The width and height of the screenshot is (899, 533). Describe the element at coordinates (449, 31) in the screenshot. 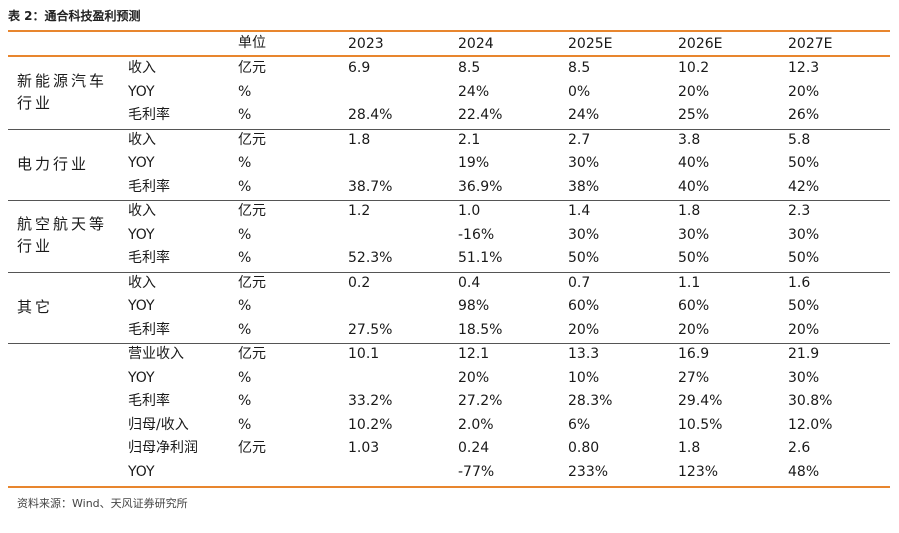

I see `header-top-rule` at that location.